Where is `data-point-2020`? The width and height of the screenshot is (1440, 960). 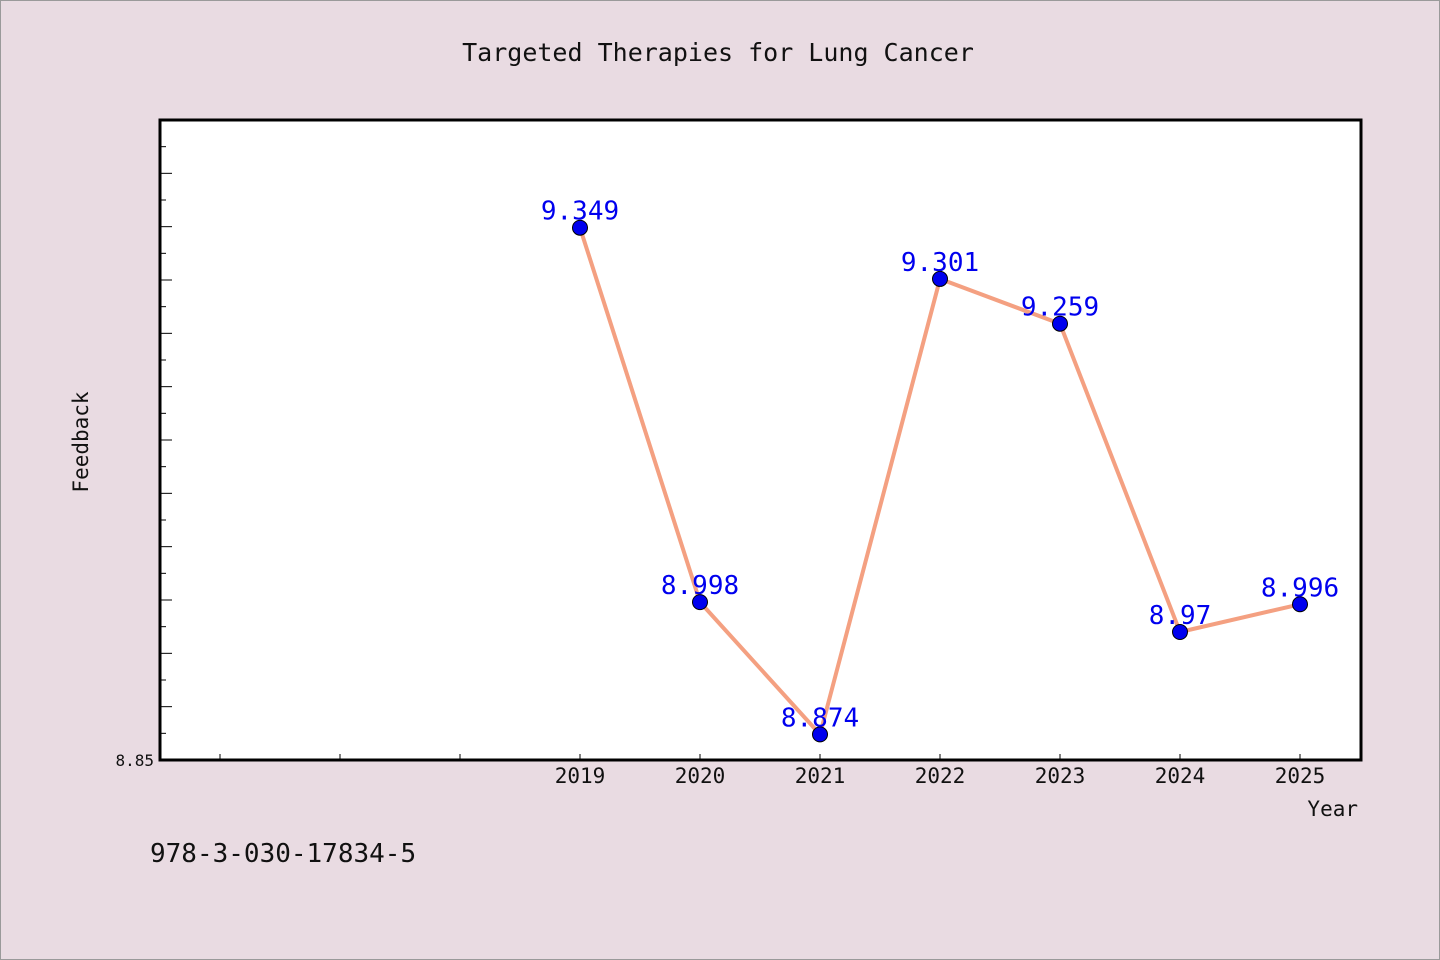
data-point-2020 is located at coordinates (700, 602).